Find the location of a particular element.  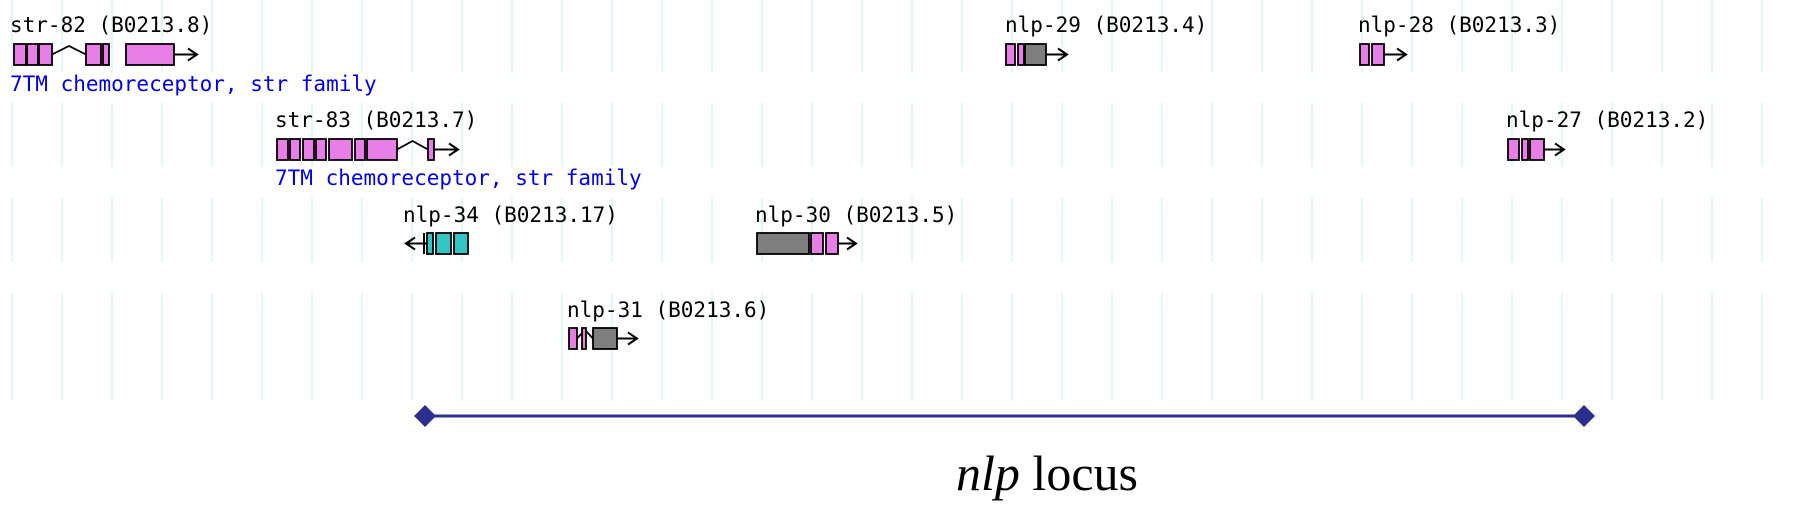

locus-span is located at coordinates (1004, 416).